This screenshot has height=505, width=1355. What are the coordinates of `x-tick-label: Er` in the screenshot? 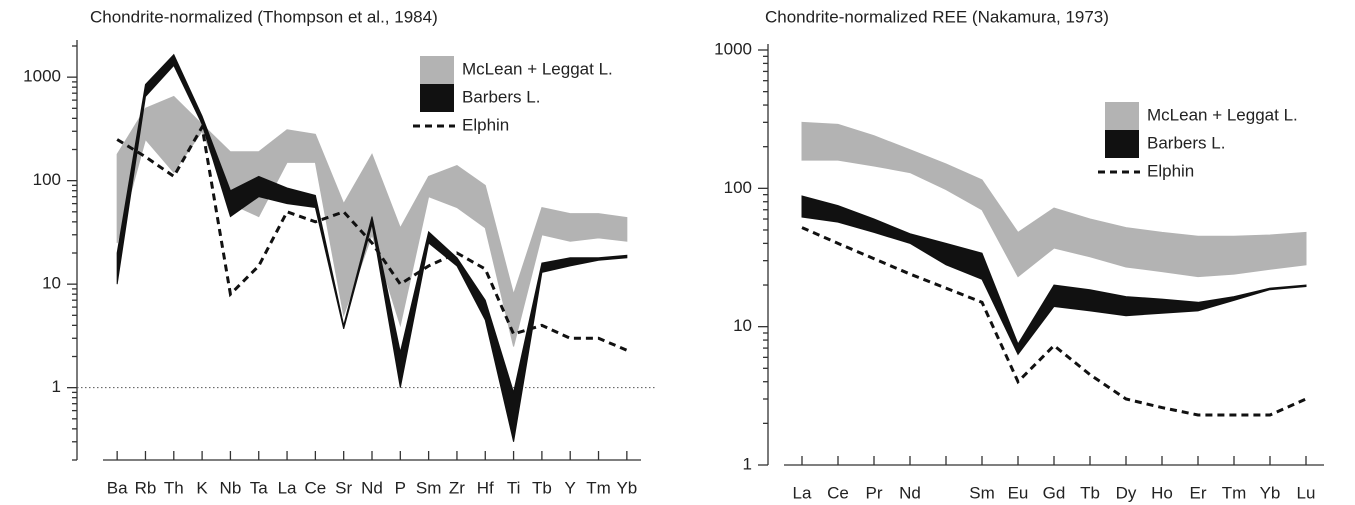 It's located at (1198, 492).